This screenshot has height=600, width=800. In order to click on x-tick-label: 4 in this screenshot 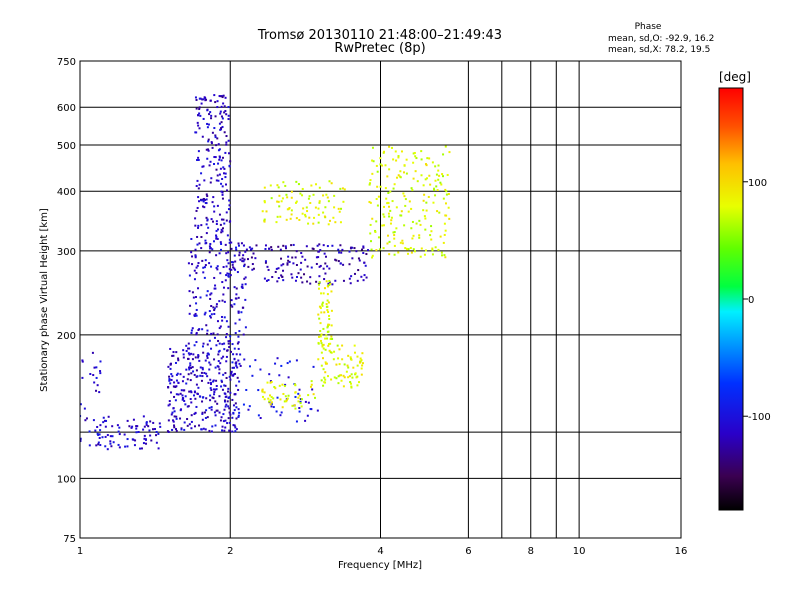, I will do `click(380, 551)`.